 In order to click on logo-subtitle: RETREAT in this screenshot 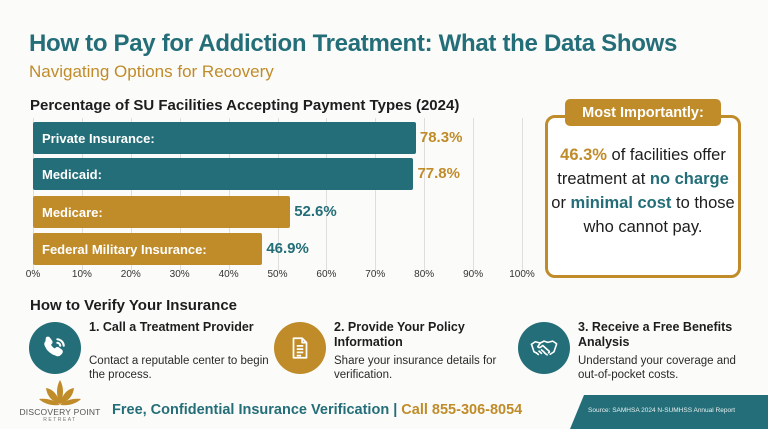, I will do `click(60, 420)`.